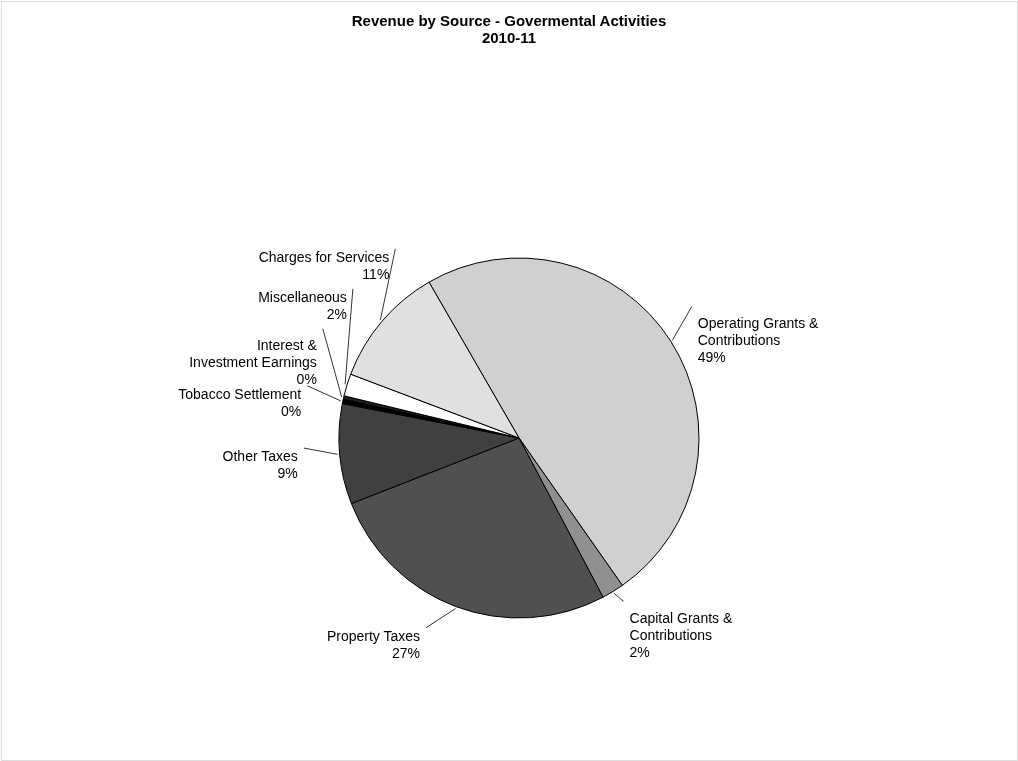 The height and width of the screenshot is (761, 1018). Describe the element at coordinates (376, 273) in the screenshot. I see `data-label: 11%` at that location.